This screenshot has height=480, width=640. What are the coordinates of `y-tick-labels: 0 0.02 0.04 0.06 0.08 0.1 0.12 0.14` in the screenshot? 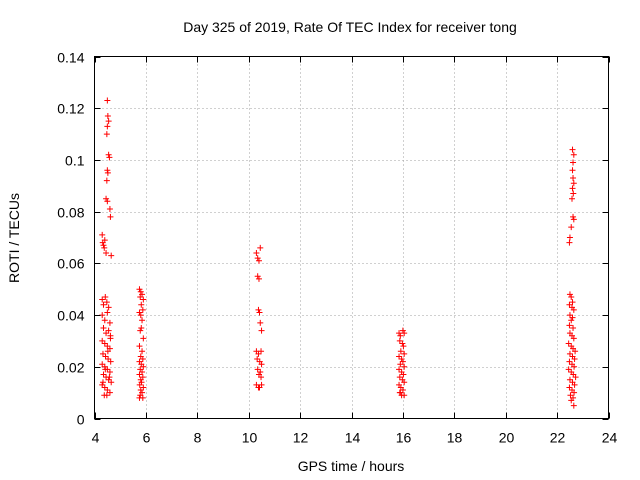 It's located at (70, 239).